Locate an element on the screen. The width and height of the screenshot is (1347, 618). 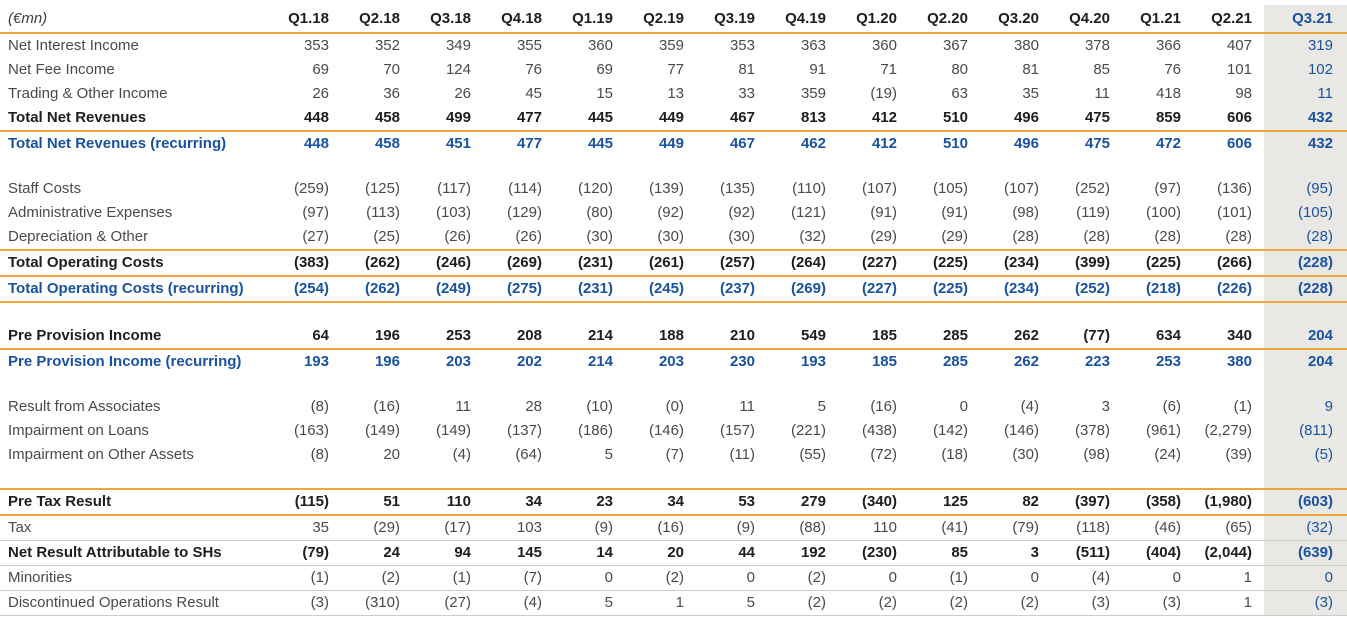
value-cell: 44 is located at coordinates (731, 553).